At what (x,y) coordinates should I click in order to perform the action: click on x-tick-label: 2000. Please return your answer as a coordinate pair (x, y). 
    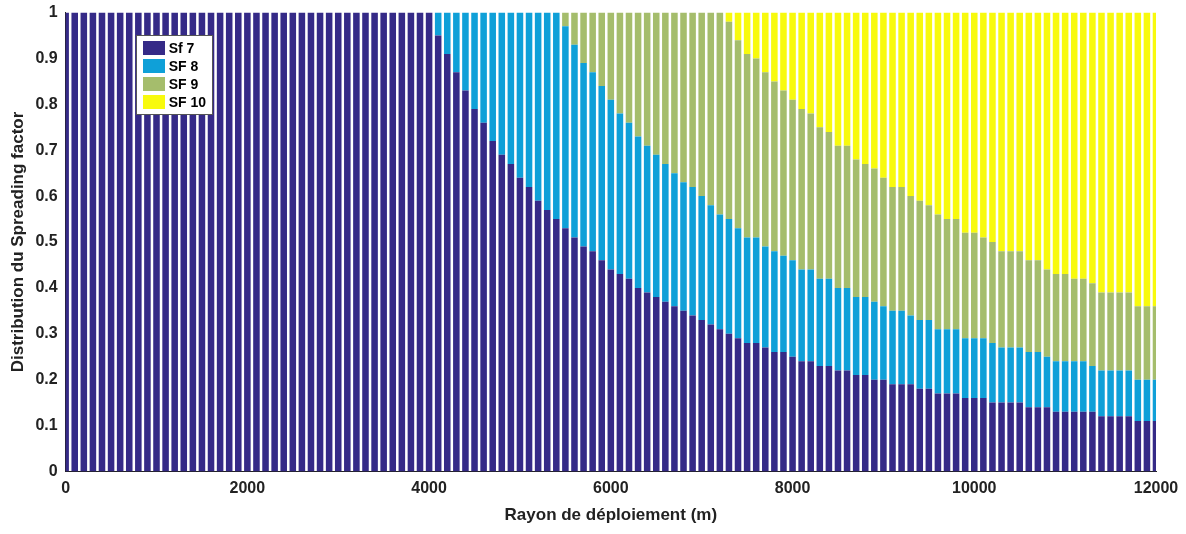
    Looking at the image, I should click on (247, 488).